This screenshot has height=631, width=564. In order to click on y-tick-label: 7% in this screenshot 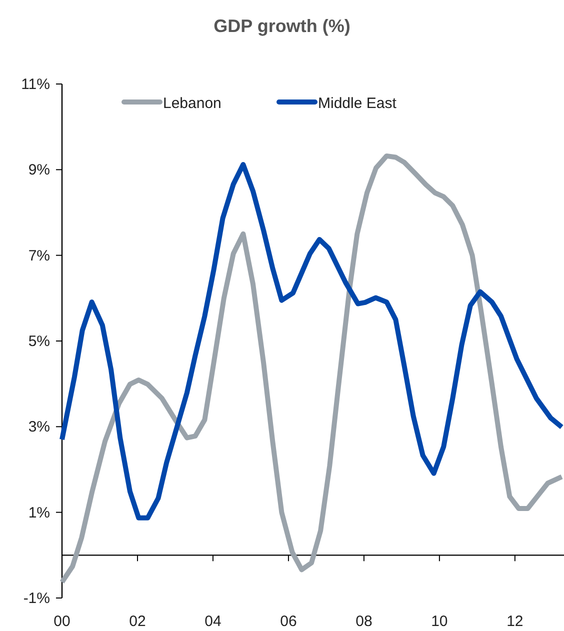, I will do `click(39, 255)`.